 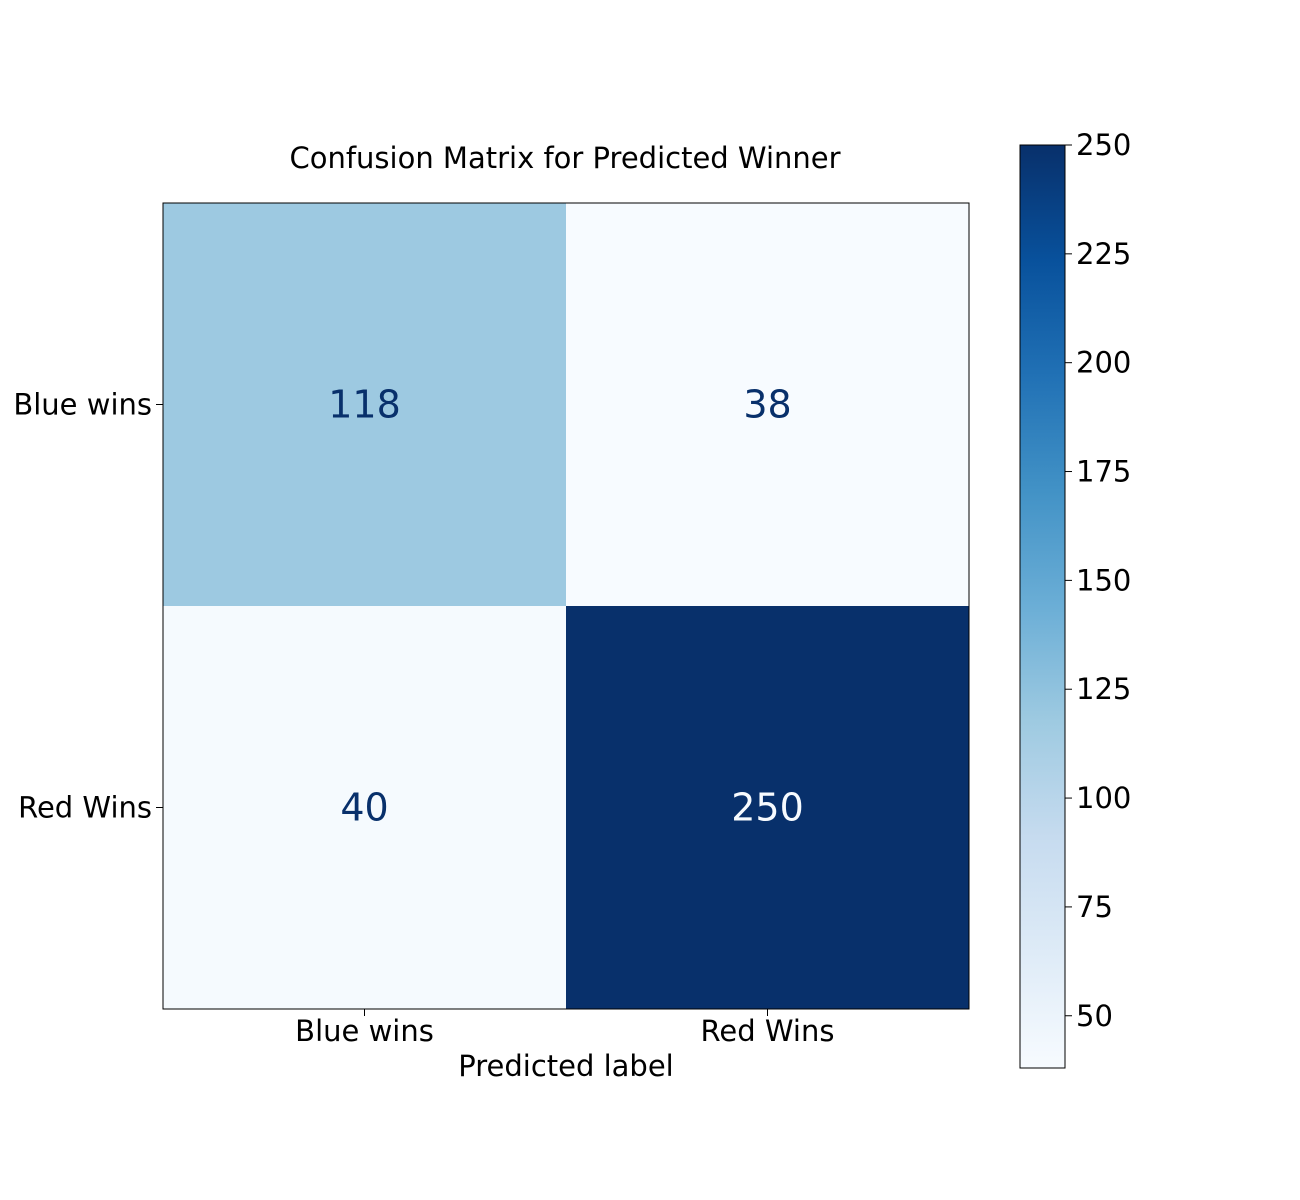 I want to click on y-tick-label: Blue wins, so click(x=82, y=405).